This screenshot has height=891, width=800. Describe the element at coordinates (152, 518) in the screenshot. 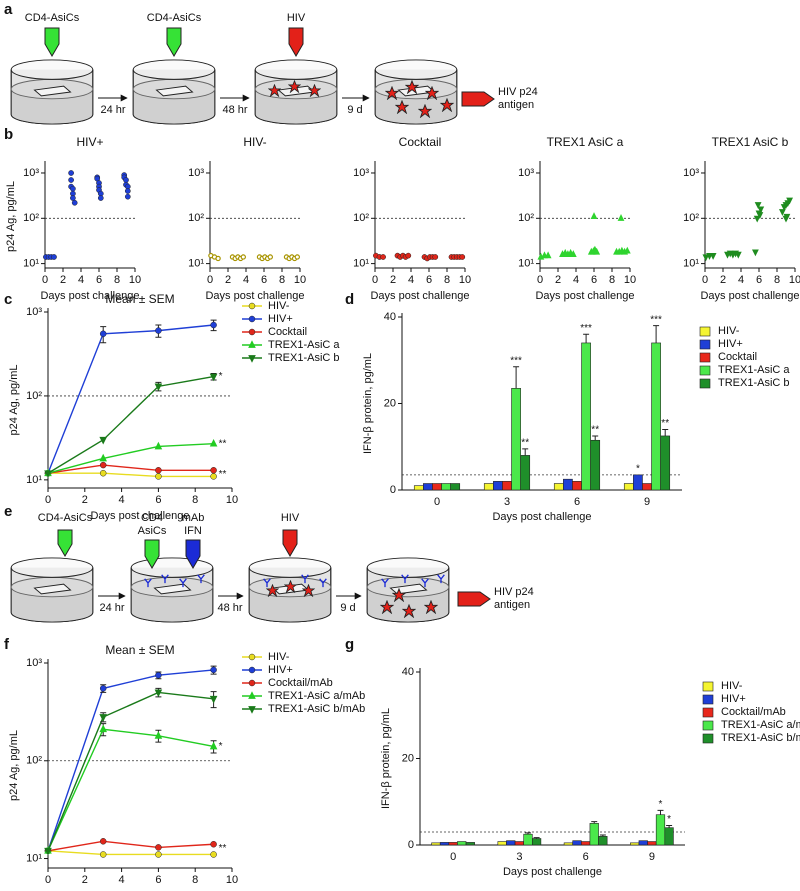

I see `step-label: CD4` at that location.